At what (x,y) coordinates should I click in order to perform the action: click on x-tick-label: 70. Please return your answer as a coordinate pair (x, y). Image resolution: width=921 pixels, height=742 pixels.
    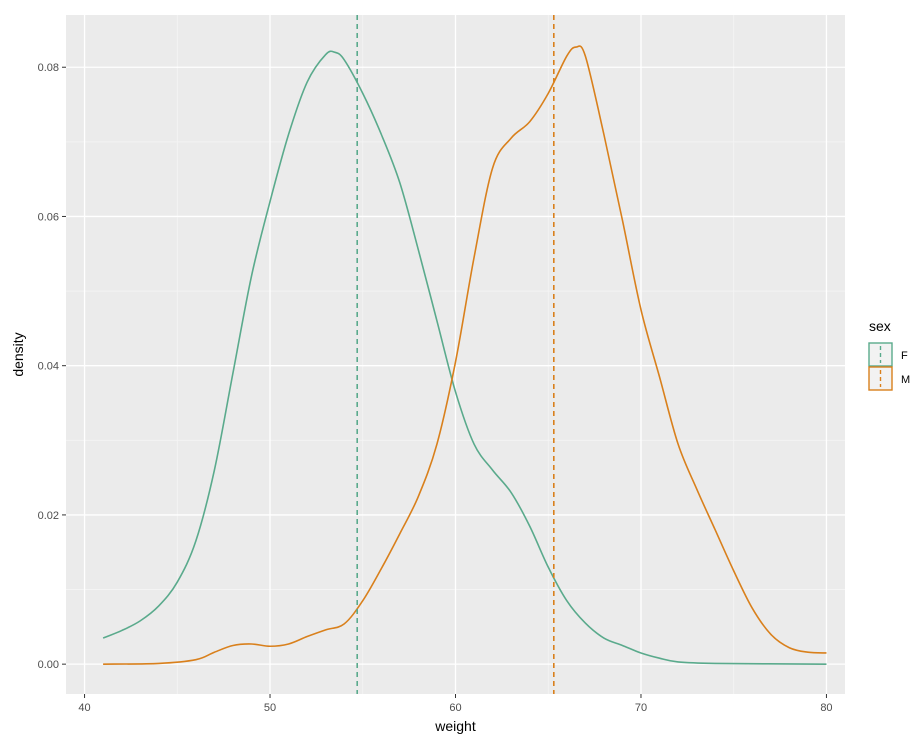
    Looking at the image, I should click on (641, 708).